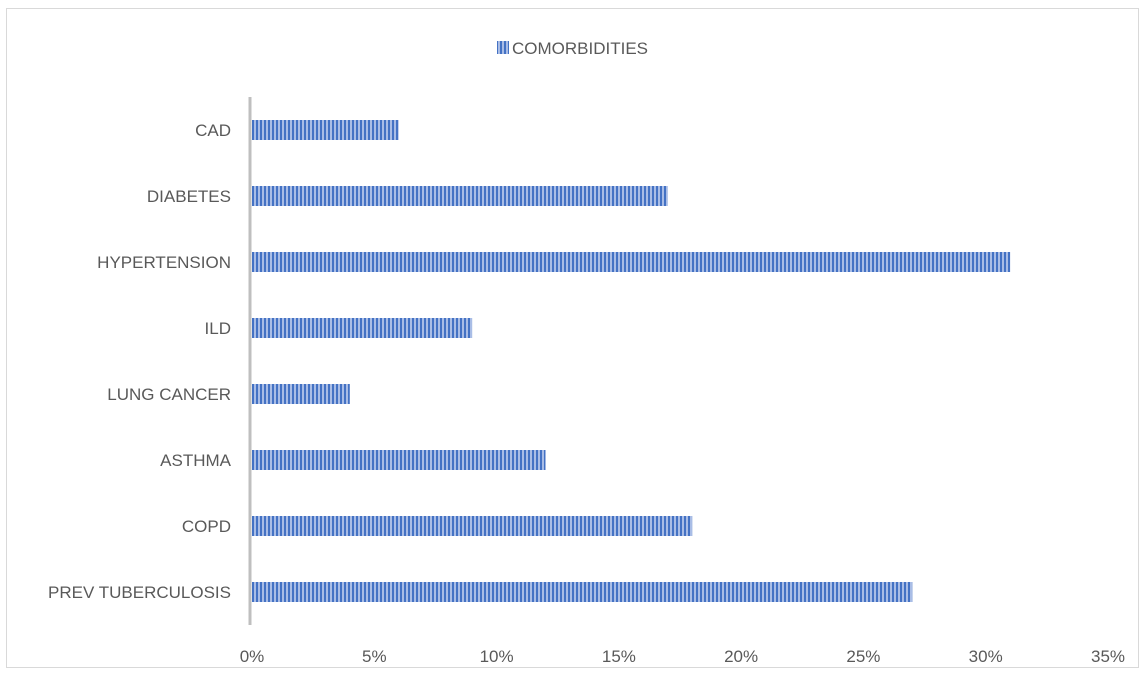  Describe the element at coordinates (986, 656) in the screenshot. I see `x-tick-label: 30%` at that location.